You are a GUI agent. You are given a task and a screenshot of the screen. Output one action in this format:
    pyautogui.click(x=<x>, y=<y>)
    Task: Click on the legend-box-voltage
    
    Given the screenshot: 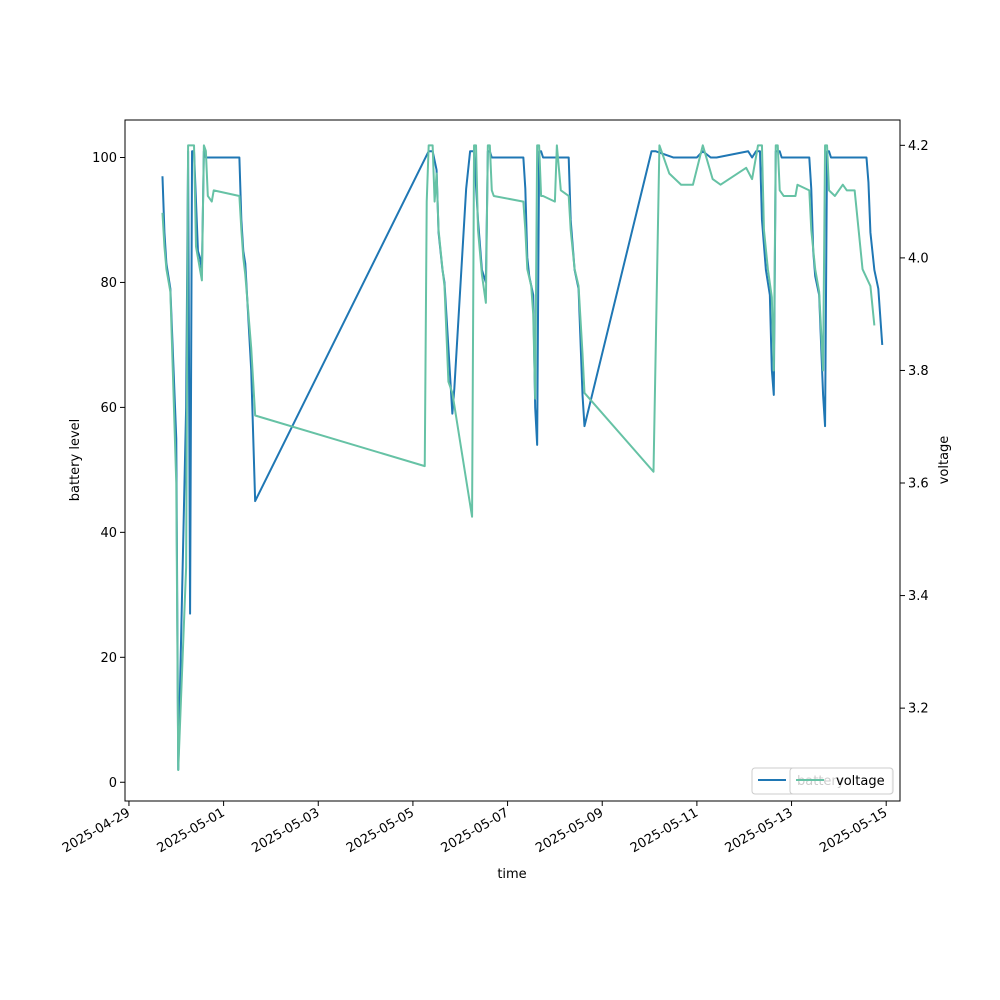 What is the action you would take?
    pyautogui.click(x=841, y=781)
    